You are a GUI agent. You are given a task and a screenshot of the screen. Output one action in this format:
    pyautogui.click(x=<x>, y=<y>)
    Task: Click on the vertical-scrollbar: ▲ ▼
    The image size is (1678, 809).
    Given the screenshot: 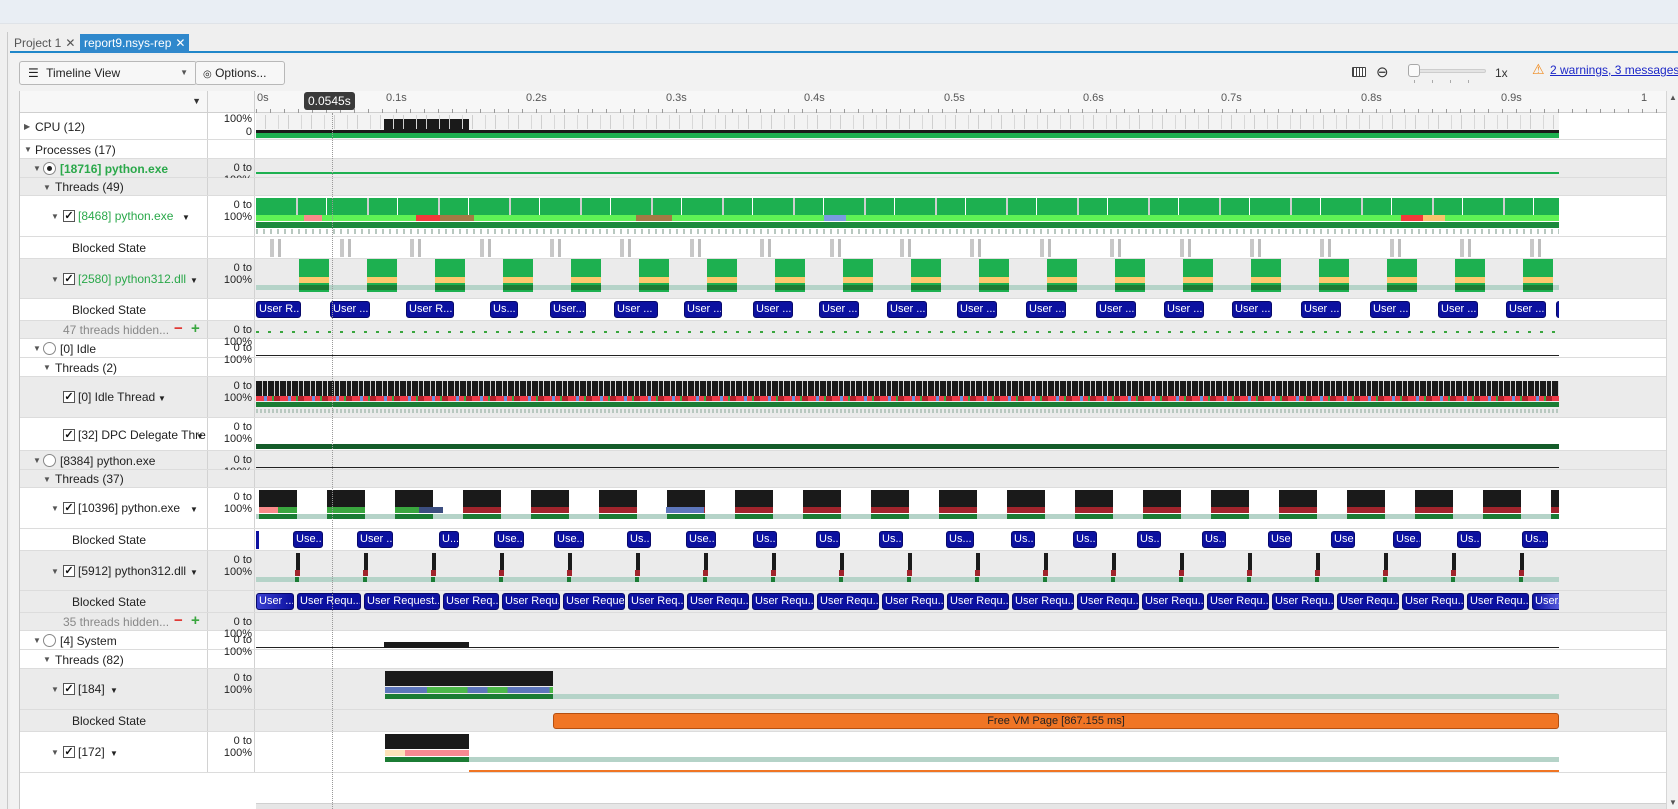 What is the action you would take?
    pyautogui.click(x=1672, y=450)
    